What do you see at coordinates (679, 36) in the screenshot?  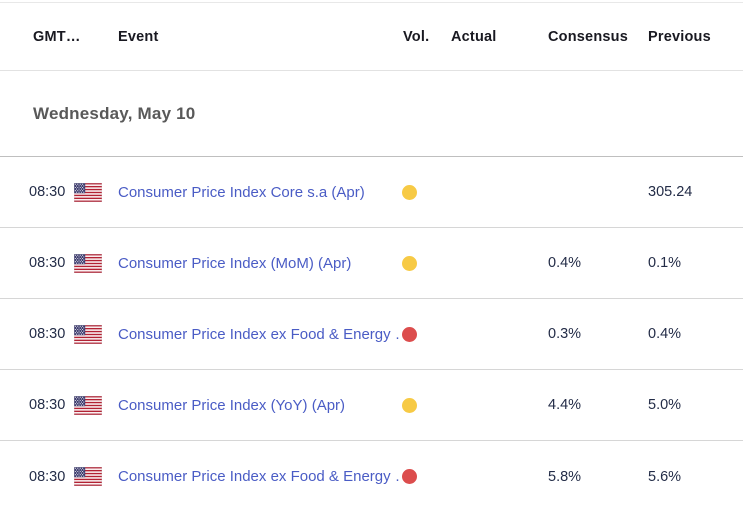 I see `column-header-previous: Previous` at bounding box center [679, 36].